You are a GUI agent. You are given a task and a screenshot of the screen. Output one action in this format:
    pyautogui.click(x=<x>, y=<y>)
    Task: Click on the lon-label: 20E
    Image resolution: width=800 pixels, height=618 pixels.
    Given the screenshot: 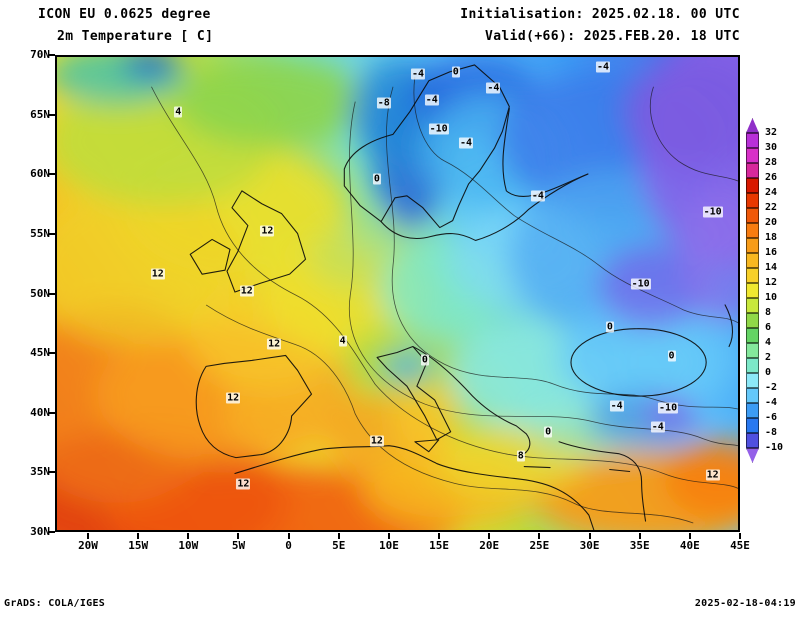 What is the action you would take?
    pyautogui.click(x=489, y=545)
    